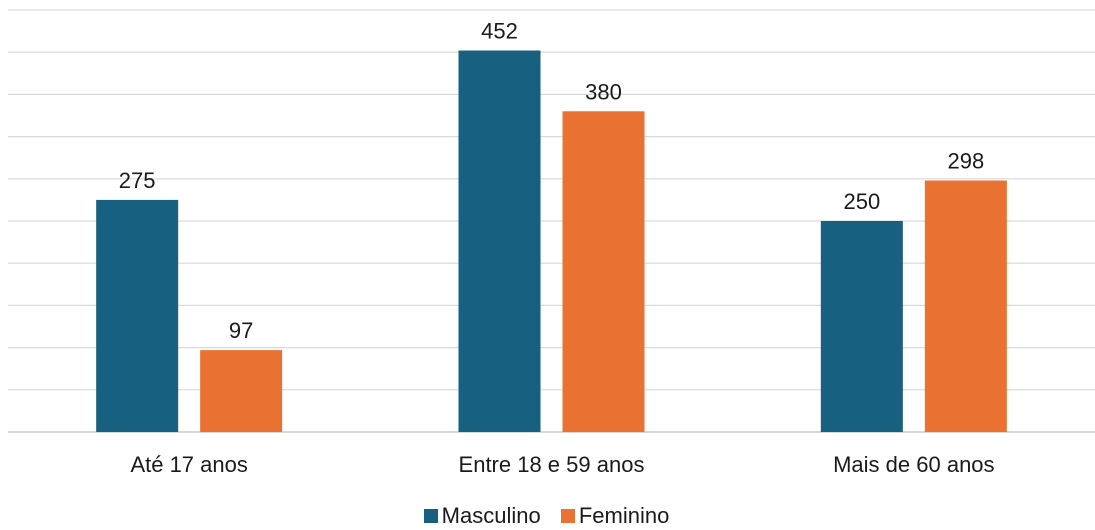 This screenshot has width=1095, height=530. What do you see at coordinates (188, 464) in the screenshot?
I see `x-tick-label: Até 17 anos` at bounding box center [188, 464].